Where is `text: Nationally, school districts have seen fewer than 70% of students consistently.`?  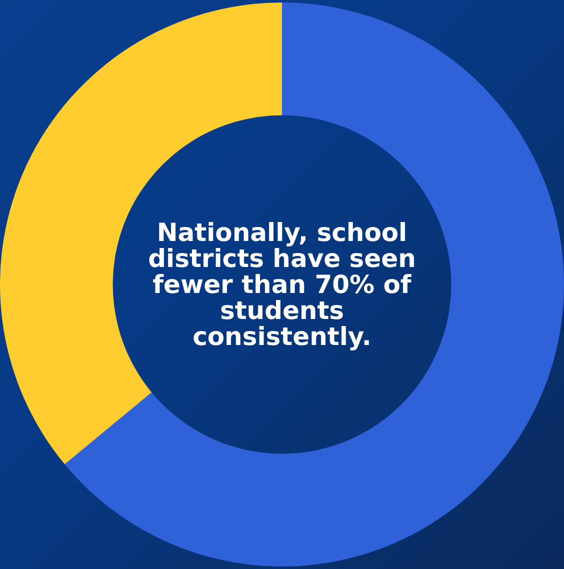 text: Nationally, school districts have seen fewer than 70% of students consistently. is located at coordinates (282, 284).